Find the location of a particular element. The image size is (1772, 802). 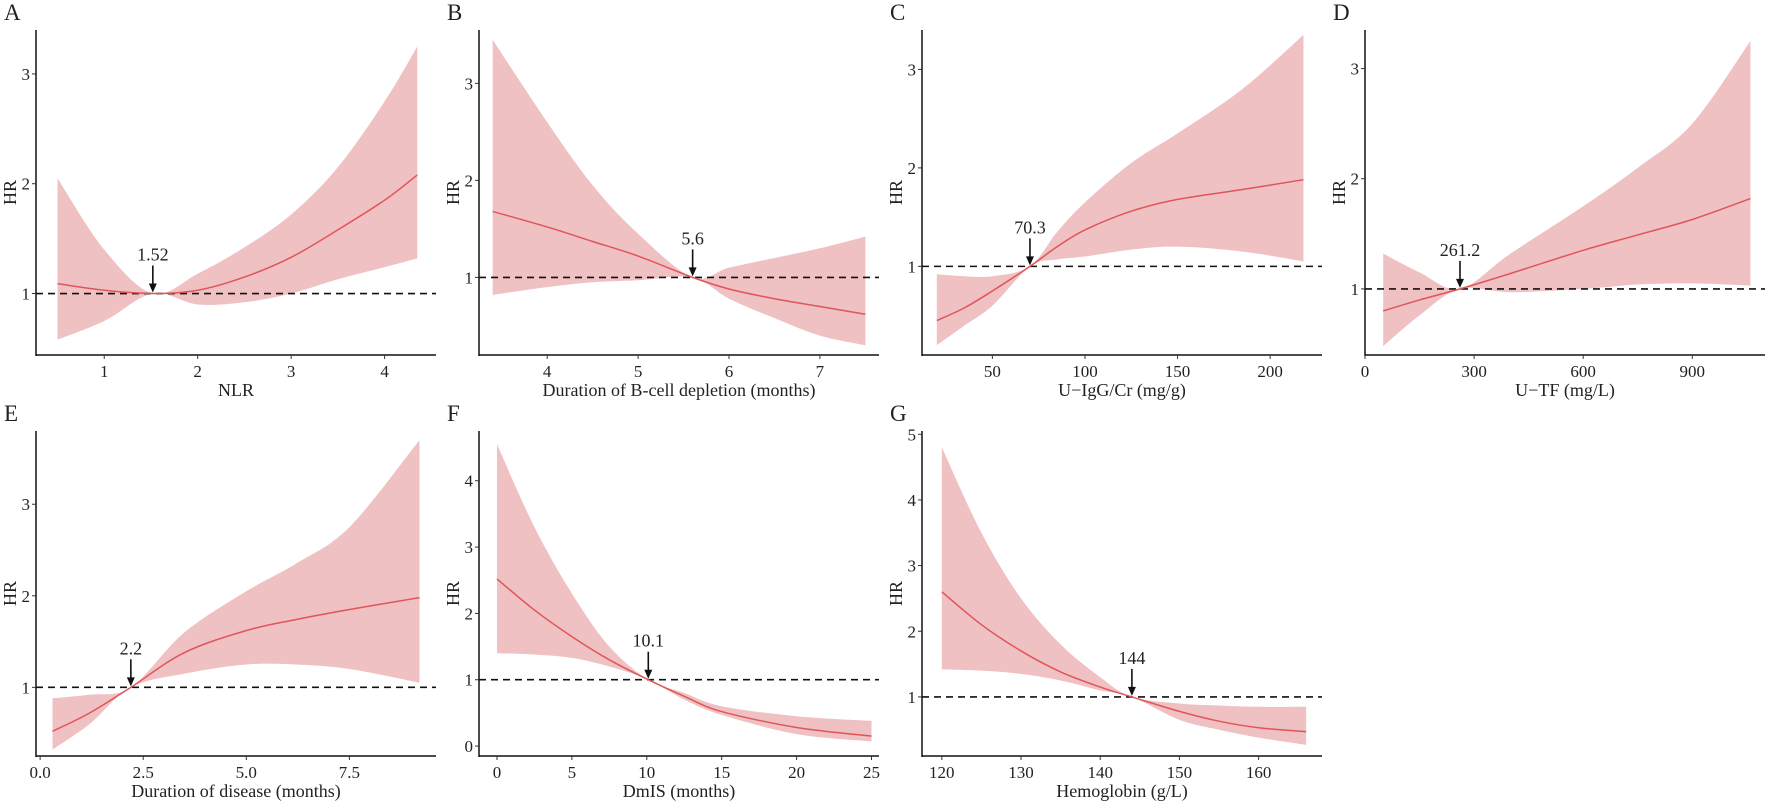

x-tick-label: 160 is located at coordinates (1259, 772).